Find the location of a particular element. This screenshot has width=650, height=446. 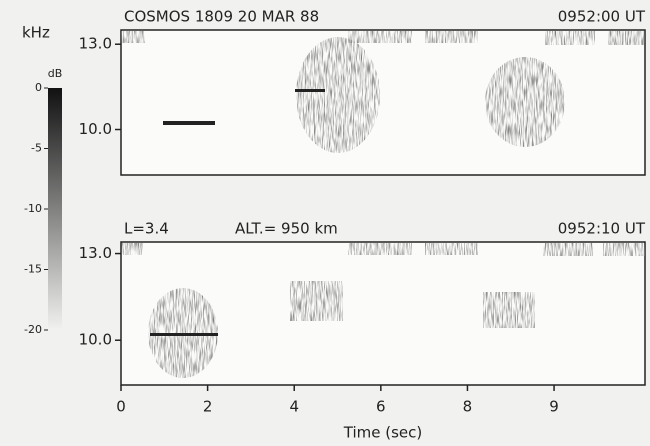

altitude: ALT.= 950 km is located at coordinates (286, 229).